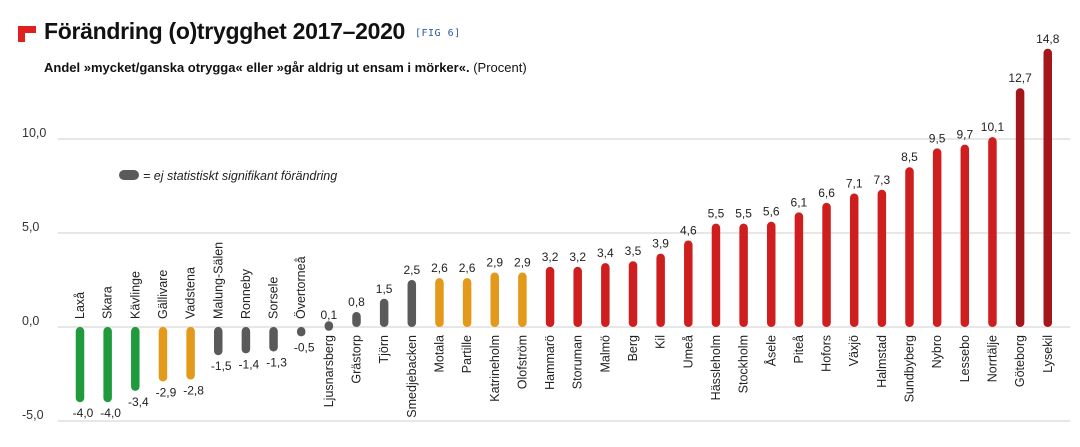 This screenshot has width=1080, height=447. I want to click on bar-group: 12,7 Göteborg, so click(1020, 229).